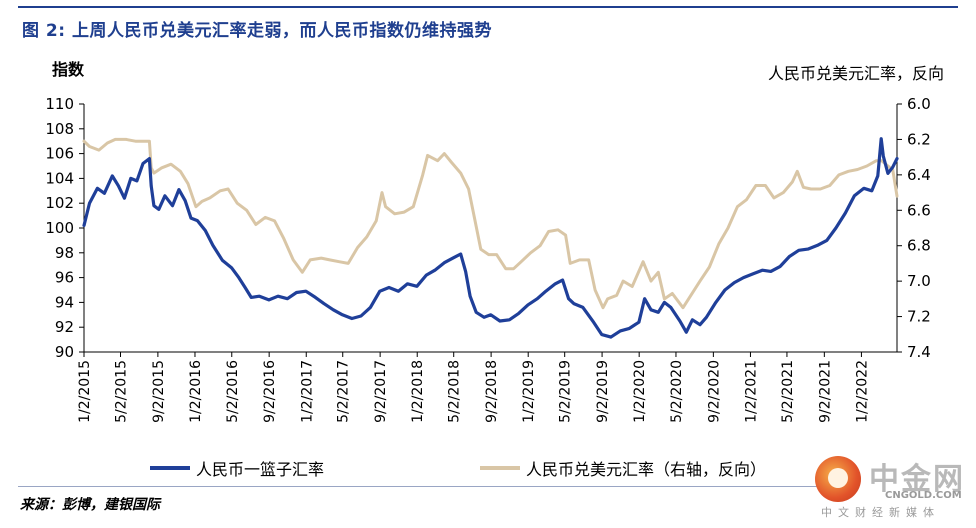 The image size is (976, 528). Describe the element at coordinates (646, 469) in the screenshot. I see `legend-label-usdcny: 人民币兑美元汇率（右轴，反向）` at that location.